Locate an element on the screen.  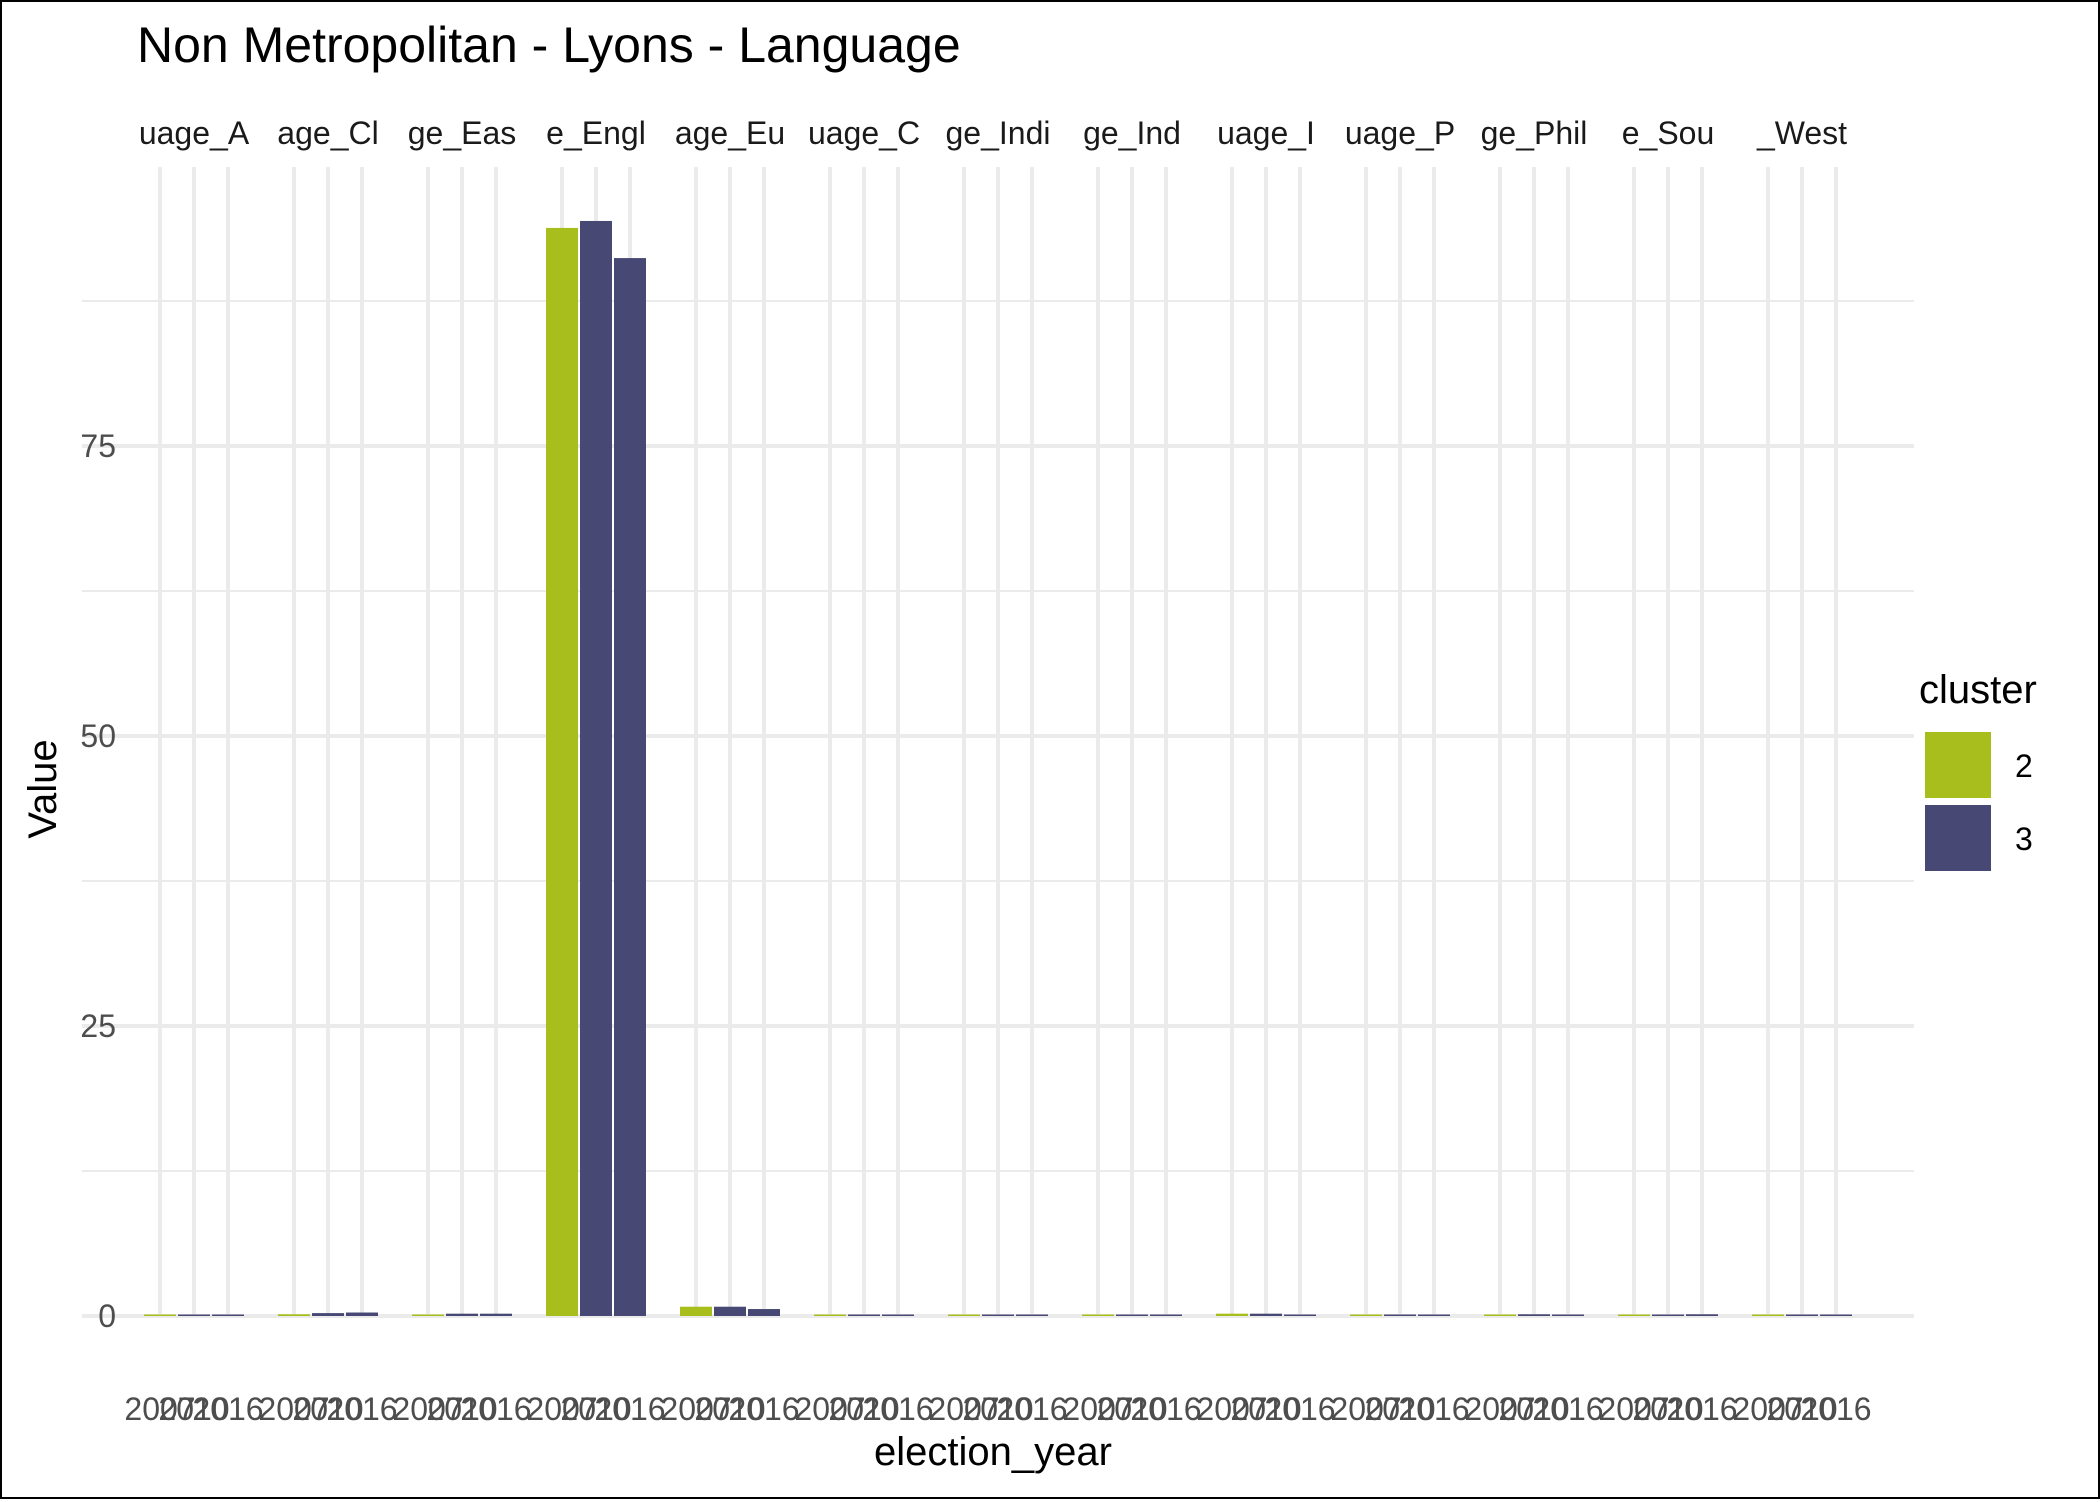
y-axis-label: Value is located at coordinates (43, 788).